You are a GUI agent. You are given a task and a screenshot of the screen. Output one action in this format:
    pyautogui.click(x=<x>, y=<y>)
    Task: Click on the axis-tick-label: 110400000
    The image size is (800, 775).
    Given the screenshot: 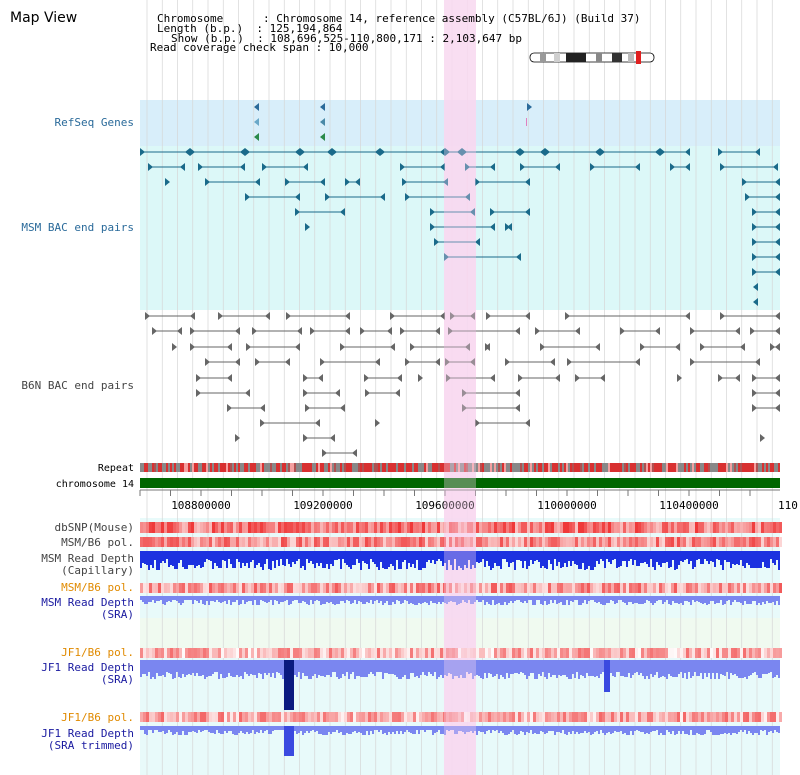 What is the action you would take?
    pyautogui.click(x=689, y=505)
    